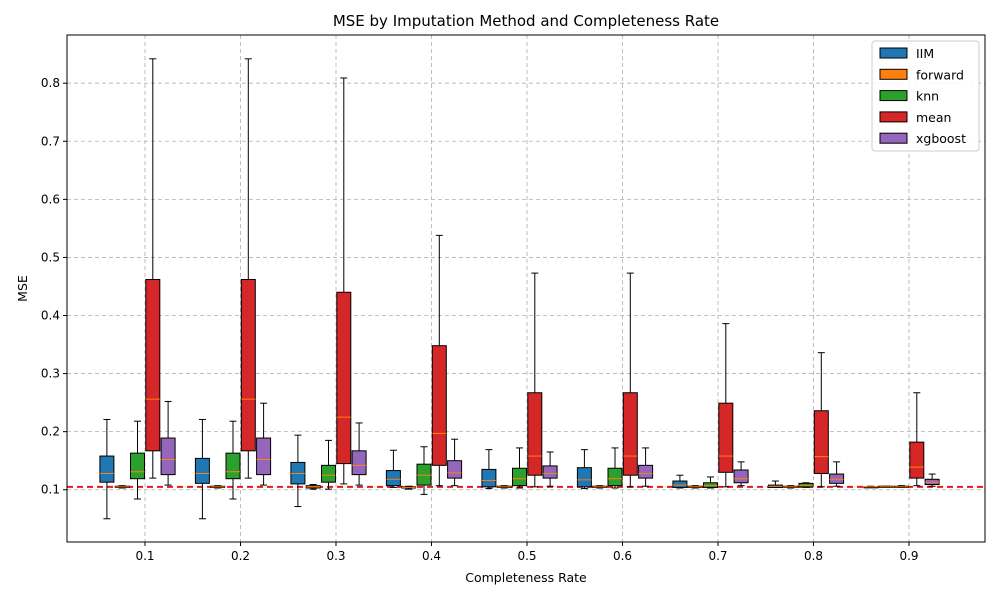 The width and height of the screenshot is (1000, 600). Describe the element at coordinates (908, 556) in the screenshot. I see `x-tick-label: 0.9` at that location.